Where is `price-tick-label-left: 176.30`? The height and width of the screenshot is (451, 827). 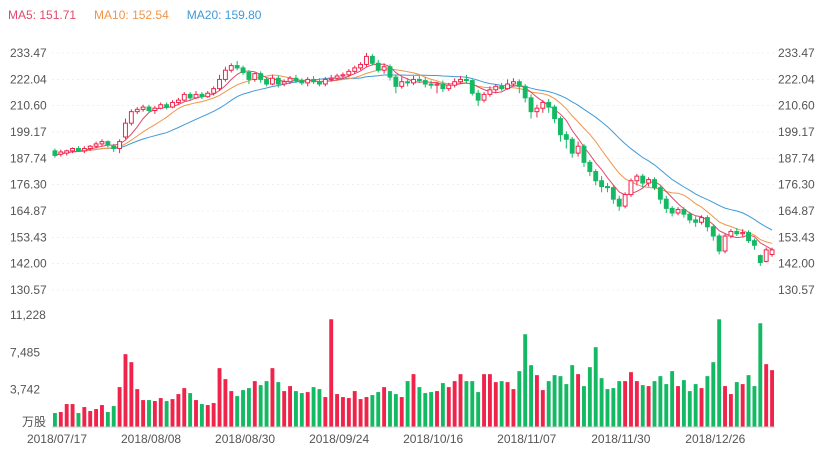
price-tick-label-left: 176.30 is located at coordinates (28, 185).